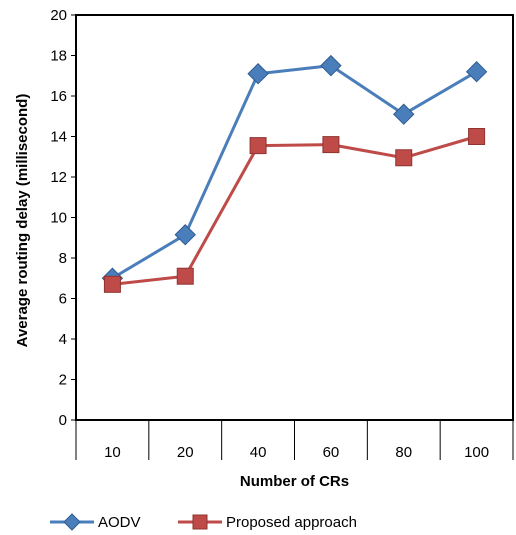 This screenshot has width=516, height=535. I want to click on y-tick-label: 6, so click(63, 299).